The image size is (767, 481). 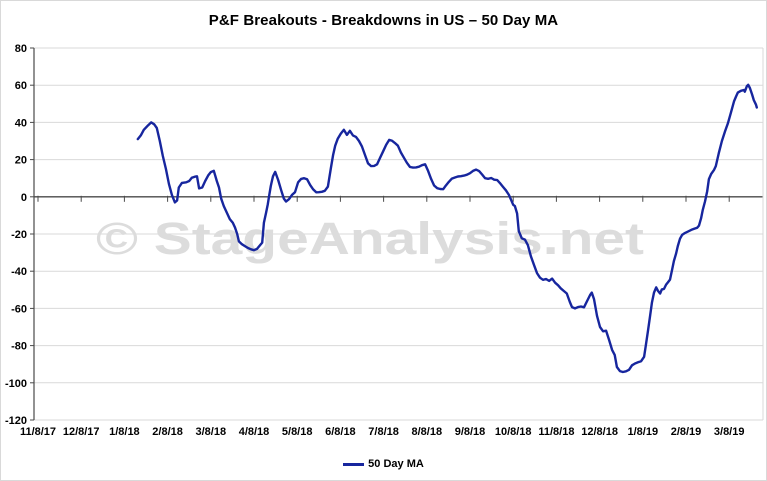 What do you see at coordinates (19, 309) in the screenshot?
I see `y-axis-label: -60` at bounding box center [19, 309].